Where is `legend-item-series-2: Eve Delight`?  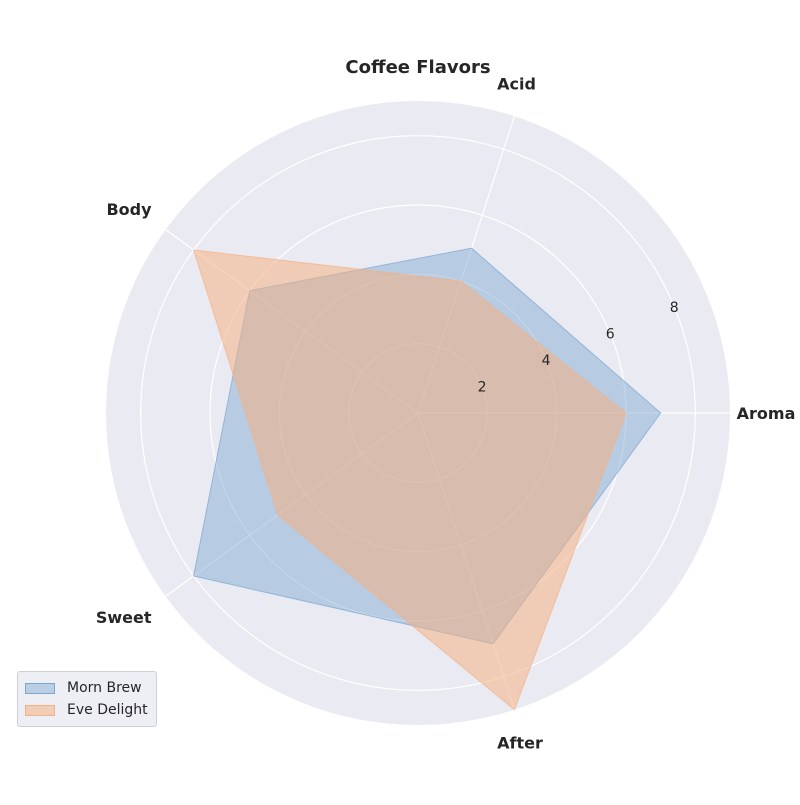 legend-item-series-2: Eve Delight is located at coordinates (86, 710).